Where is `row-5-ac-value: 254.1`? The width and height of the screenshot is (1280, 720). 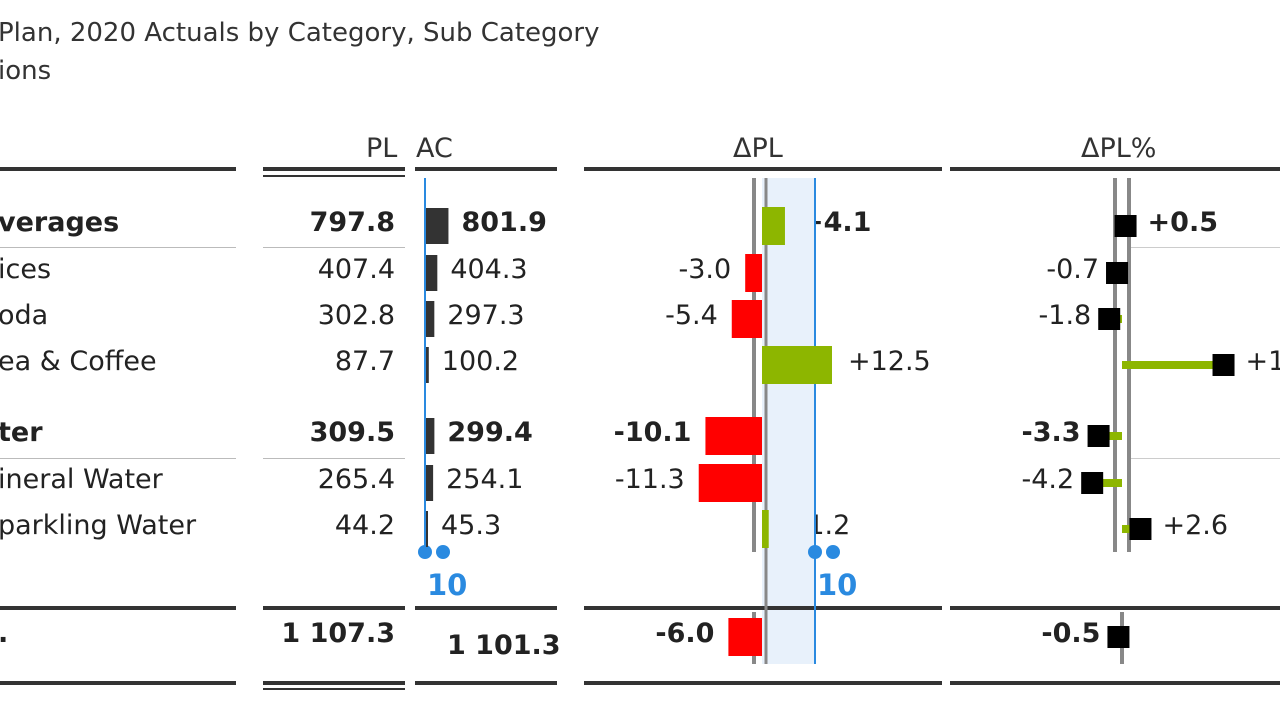
row-5-ac-value: 254.1 is located at coordinates (485, 479).